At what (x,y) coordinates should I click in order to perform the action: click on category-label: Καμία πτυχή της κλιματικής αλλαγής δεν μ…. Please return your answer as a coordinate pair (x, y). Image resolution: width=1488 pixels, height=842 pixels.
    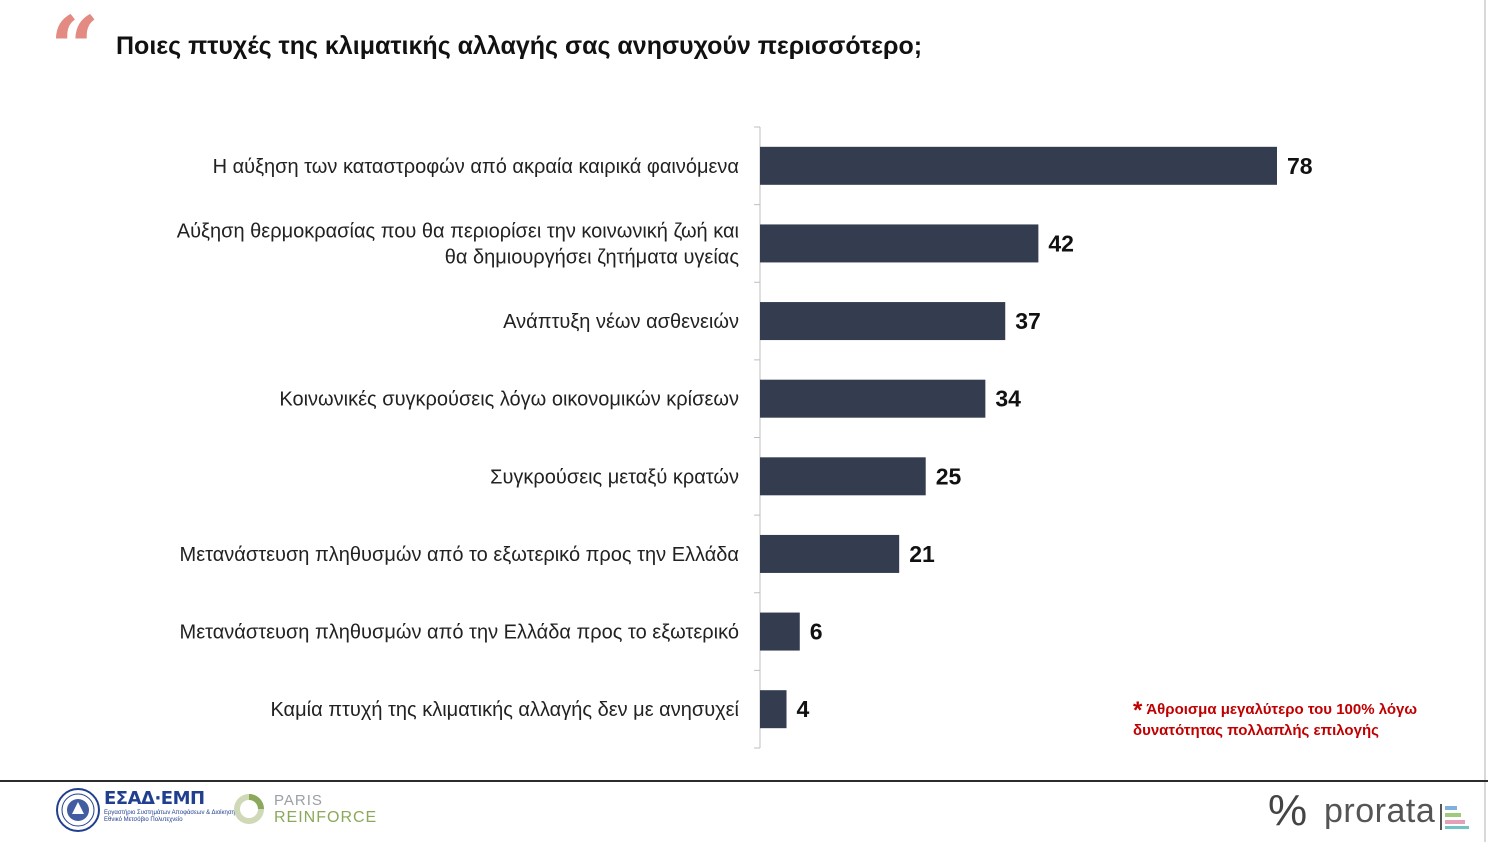
    Looking at the image, I should click on (504, 710).